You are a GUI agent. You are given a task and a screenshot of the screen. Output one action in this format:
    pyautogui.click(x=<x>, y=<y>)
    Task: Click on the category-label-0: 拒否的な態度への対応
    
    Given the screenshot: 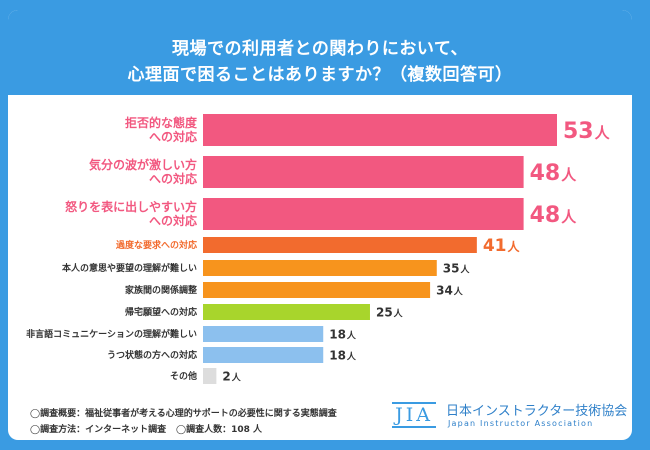 What is the action you would take?
    pyautogui.click(x=161, y=129)
    